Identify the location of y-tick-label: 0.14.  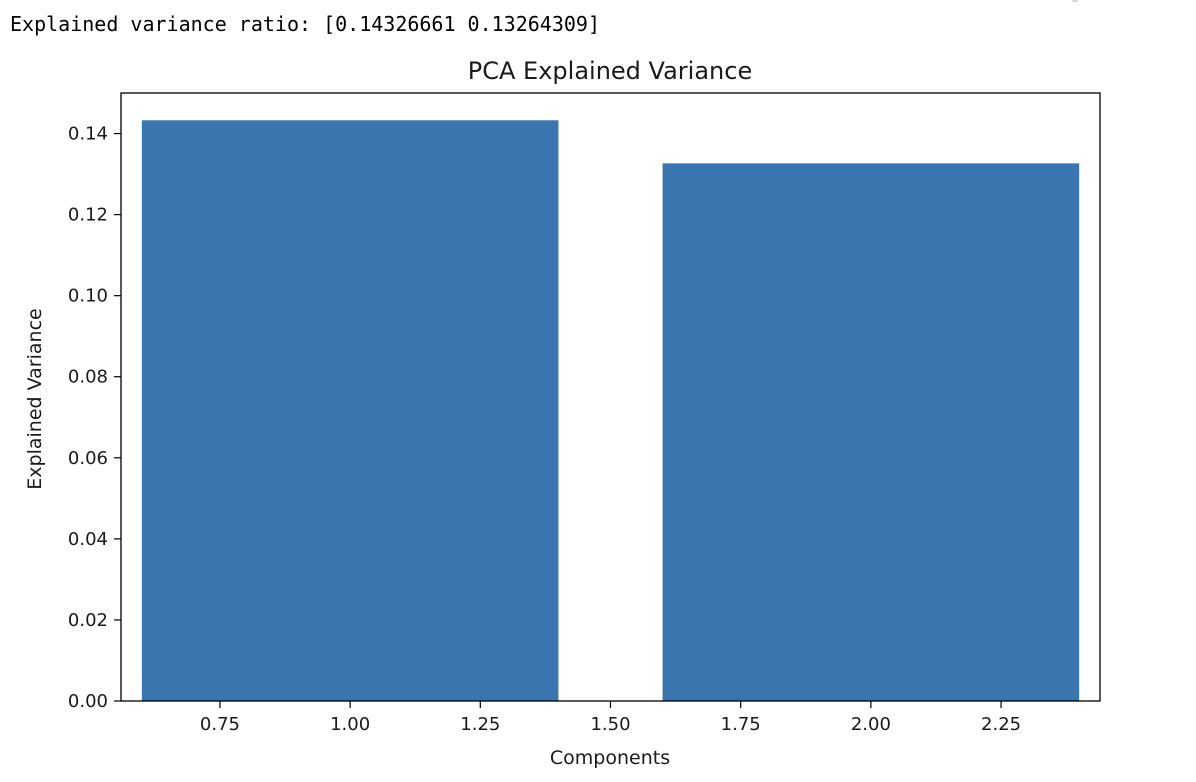
(88, 134).